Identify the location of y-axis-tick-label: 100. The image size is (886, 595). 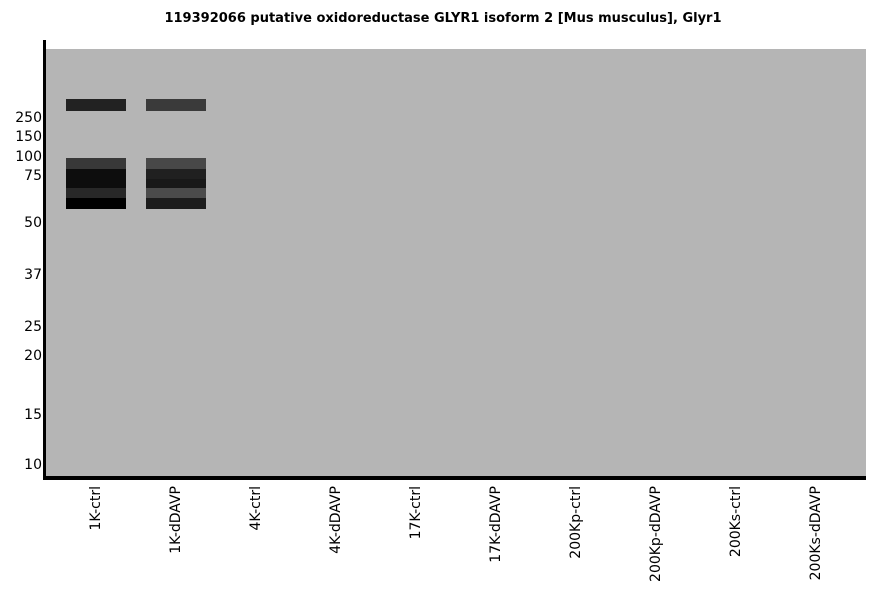
(28, 157).